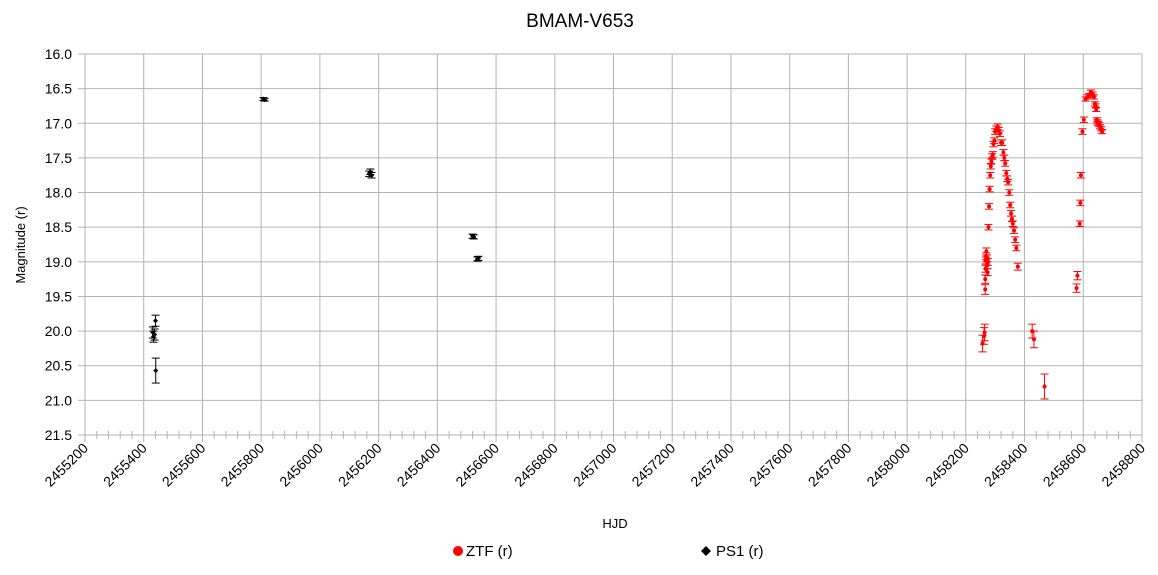  Describe the element at coordinates (58, 193) in the screenshot. I see `y-tick-label: 18.0` at that location.